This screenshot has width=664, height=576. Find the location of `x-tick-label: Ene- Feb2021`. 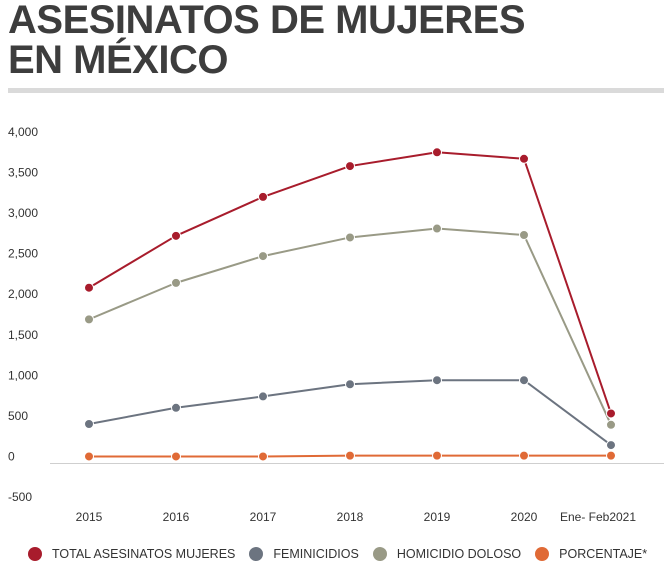

x-tick-label: Ene- Feb2021 is located at coordinates (598, 517).